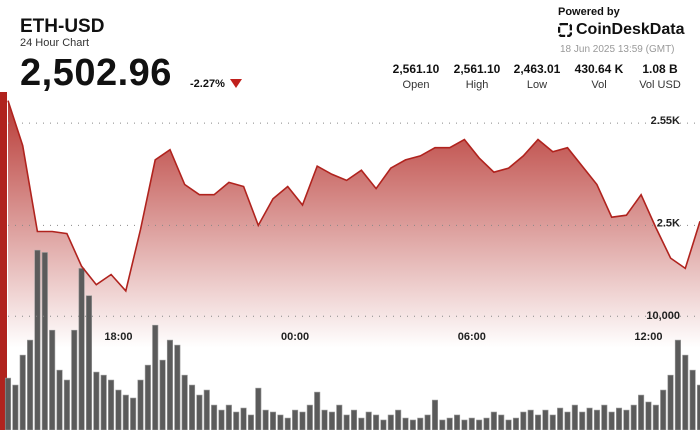  I want to click on timestamp: 18 Jun 2025 13:59 (GMT), so click(617, 49).